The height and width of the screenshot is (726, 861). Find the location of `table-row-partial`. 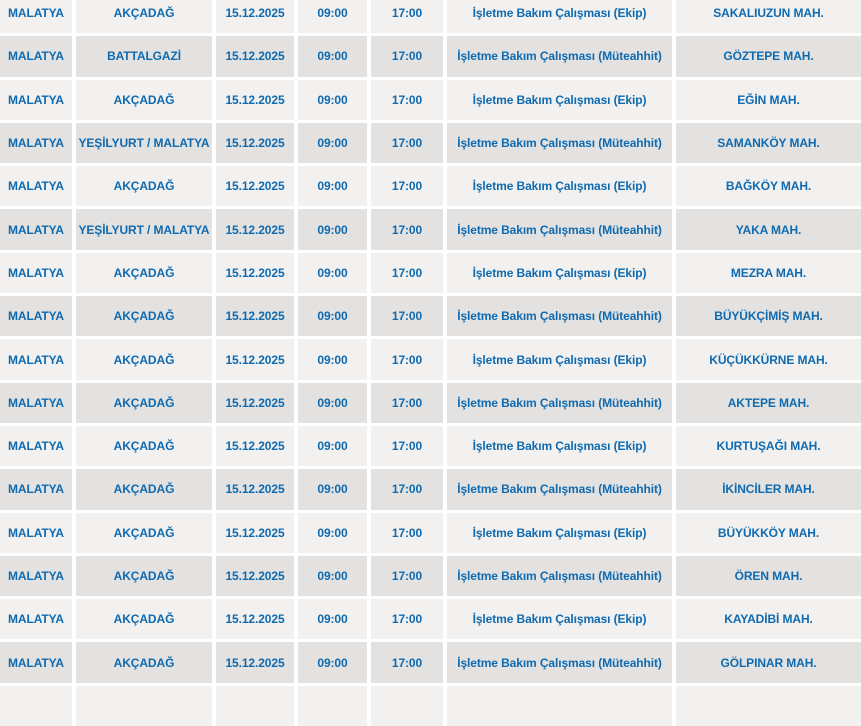

table-row-partial is located at coordinates (430, 704).